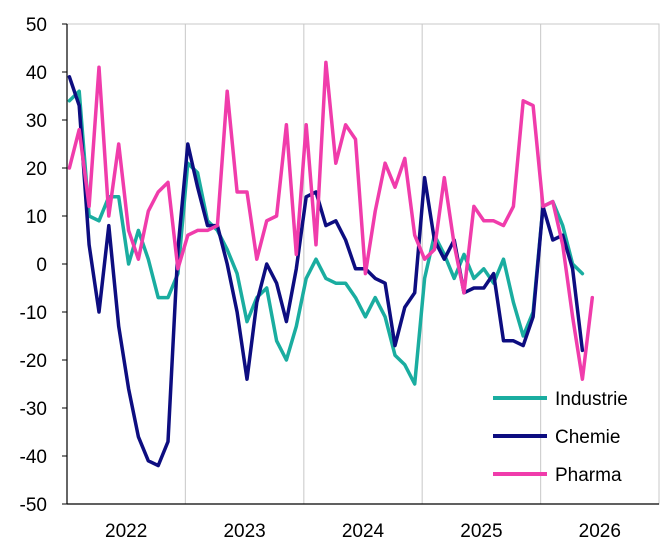 The image size is (665, 542). Describe the element at coordinates (33, 409) in the screenshot. I see `y-tick-label: -30` at that location.